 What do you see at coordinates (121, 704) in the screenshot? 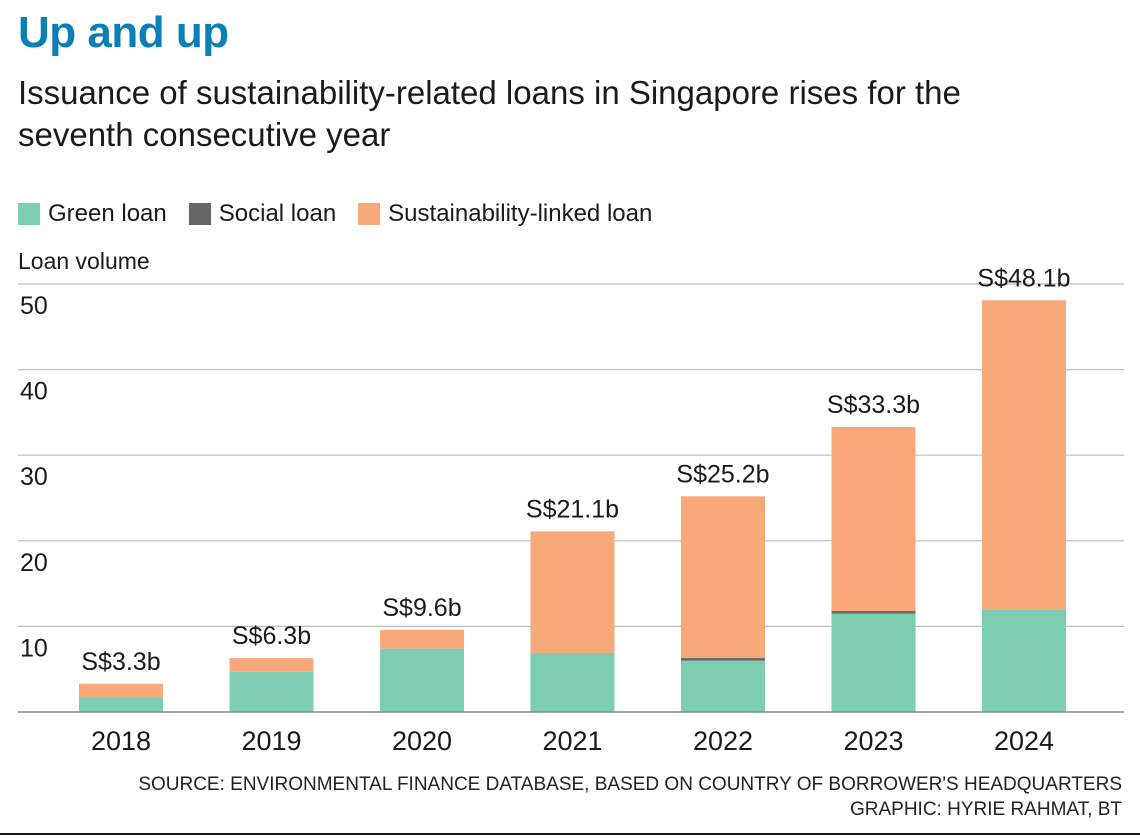
I see `bar-2018-green-loan` at bounding box center [121, 704].